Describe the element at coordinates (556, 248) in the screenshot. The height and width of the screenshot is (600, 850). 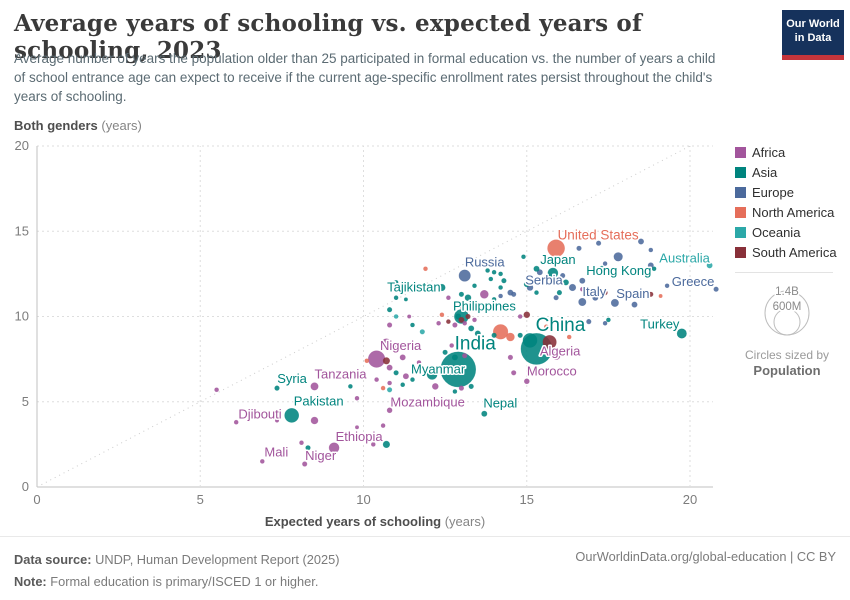
I see `data-point-united-states` at that location.